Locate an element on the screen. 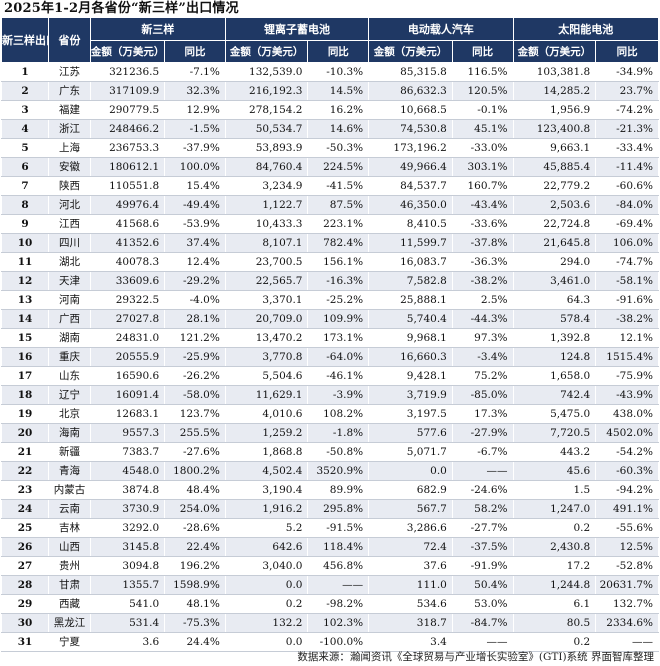 This screenshot has width=660, height=666. solar-cell-yoy-cell: -43.9% is located at coordinates (627, 395).